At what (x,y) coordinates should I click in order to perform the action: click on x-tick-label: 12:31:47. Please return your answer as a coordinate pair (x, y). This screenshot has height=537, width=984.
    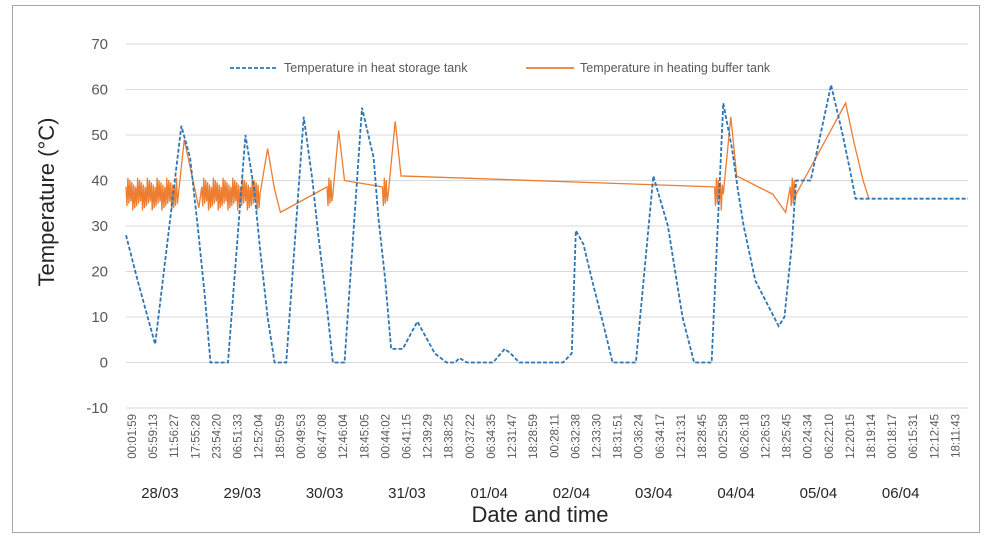
    Looking at the image, I should click on (513, 436).